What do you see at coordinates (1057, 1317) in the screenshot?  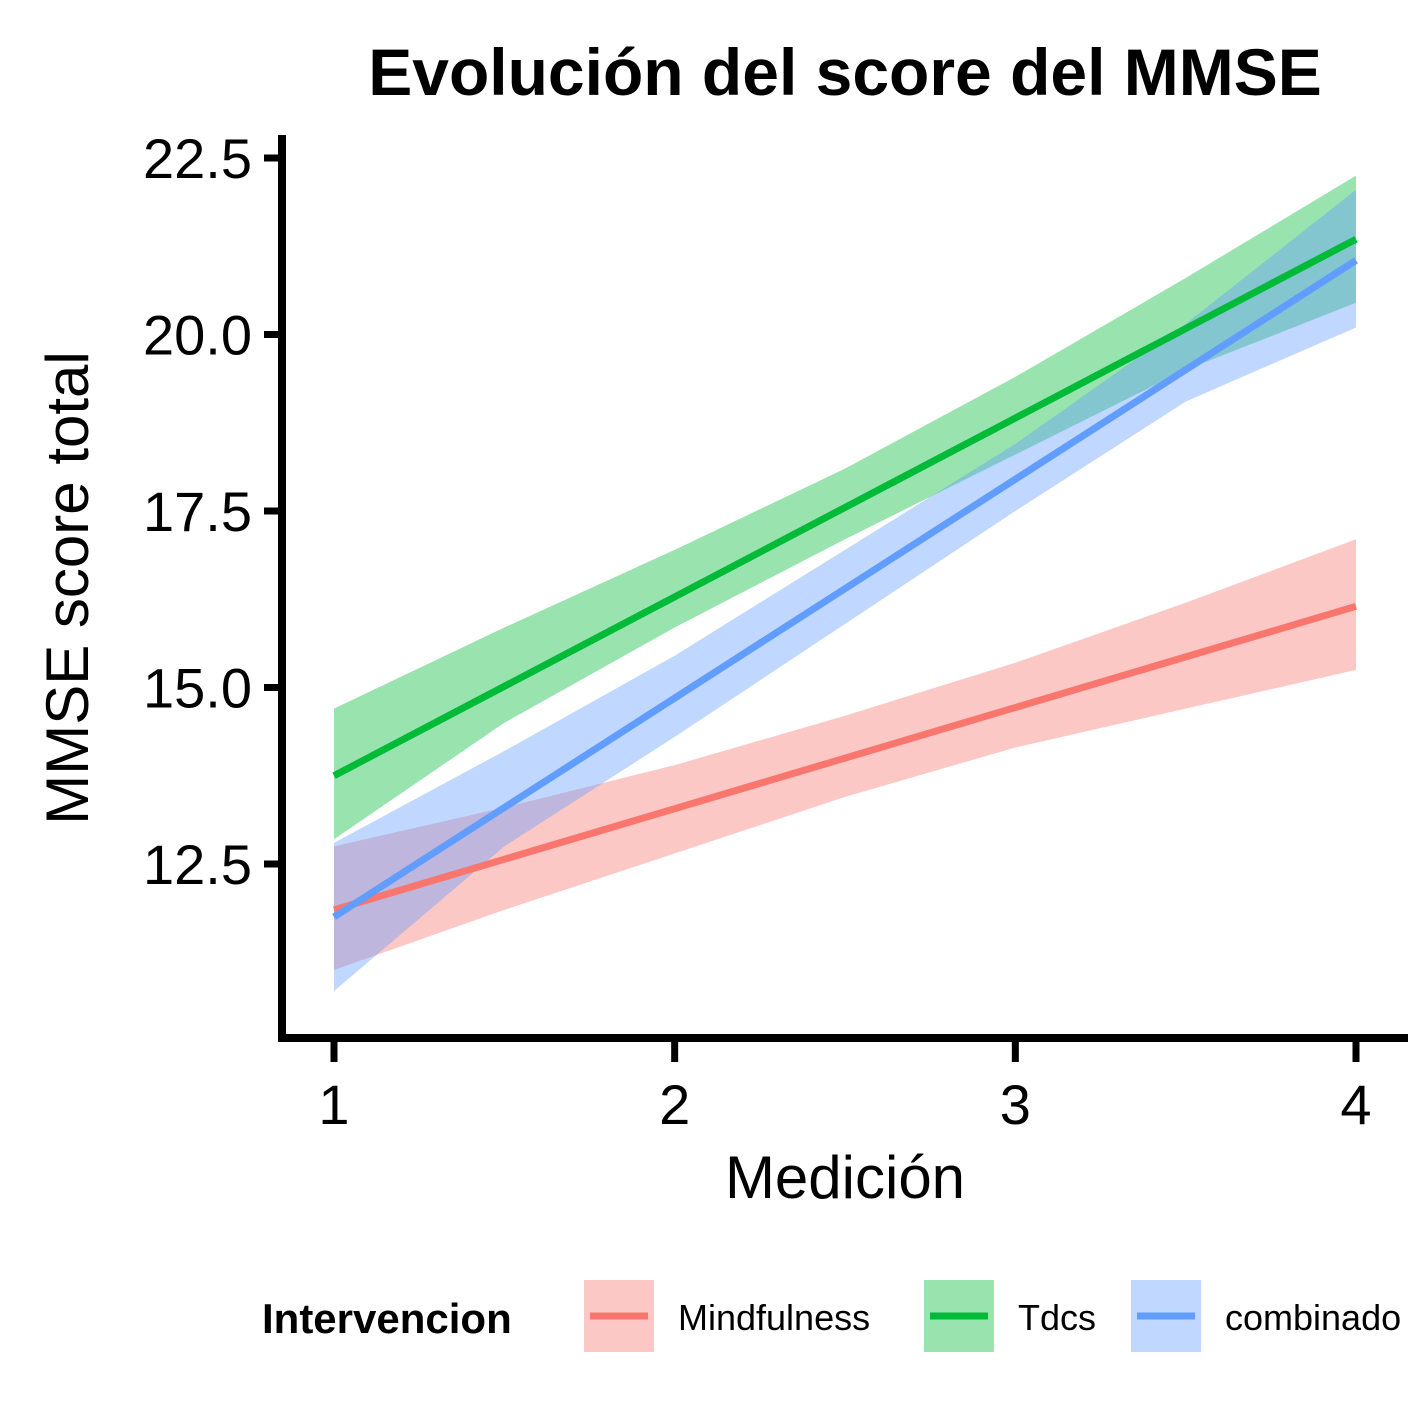 I see `legend-label: Tdcs` at bounding box center [1057, 1317].